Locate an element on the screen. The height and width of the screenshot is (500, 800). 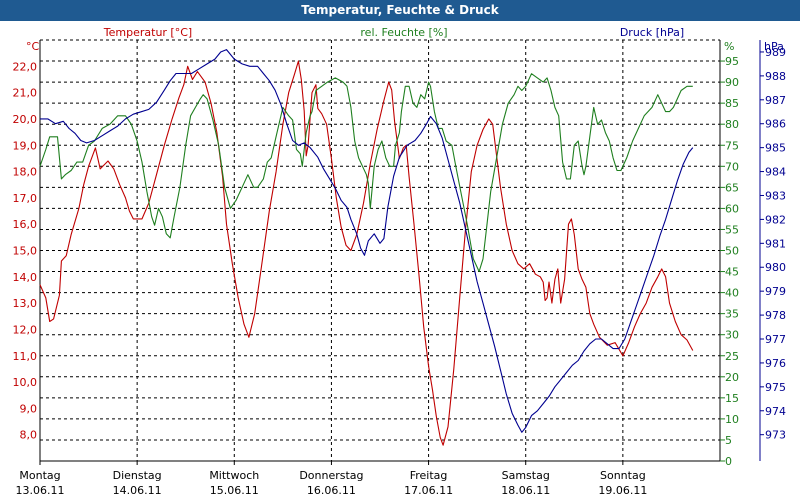
temperature-tick-label: 11,0 is located at coordinates (25, 356).